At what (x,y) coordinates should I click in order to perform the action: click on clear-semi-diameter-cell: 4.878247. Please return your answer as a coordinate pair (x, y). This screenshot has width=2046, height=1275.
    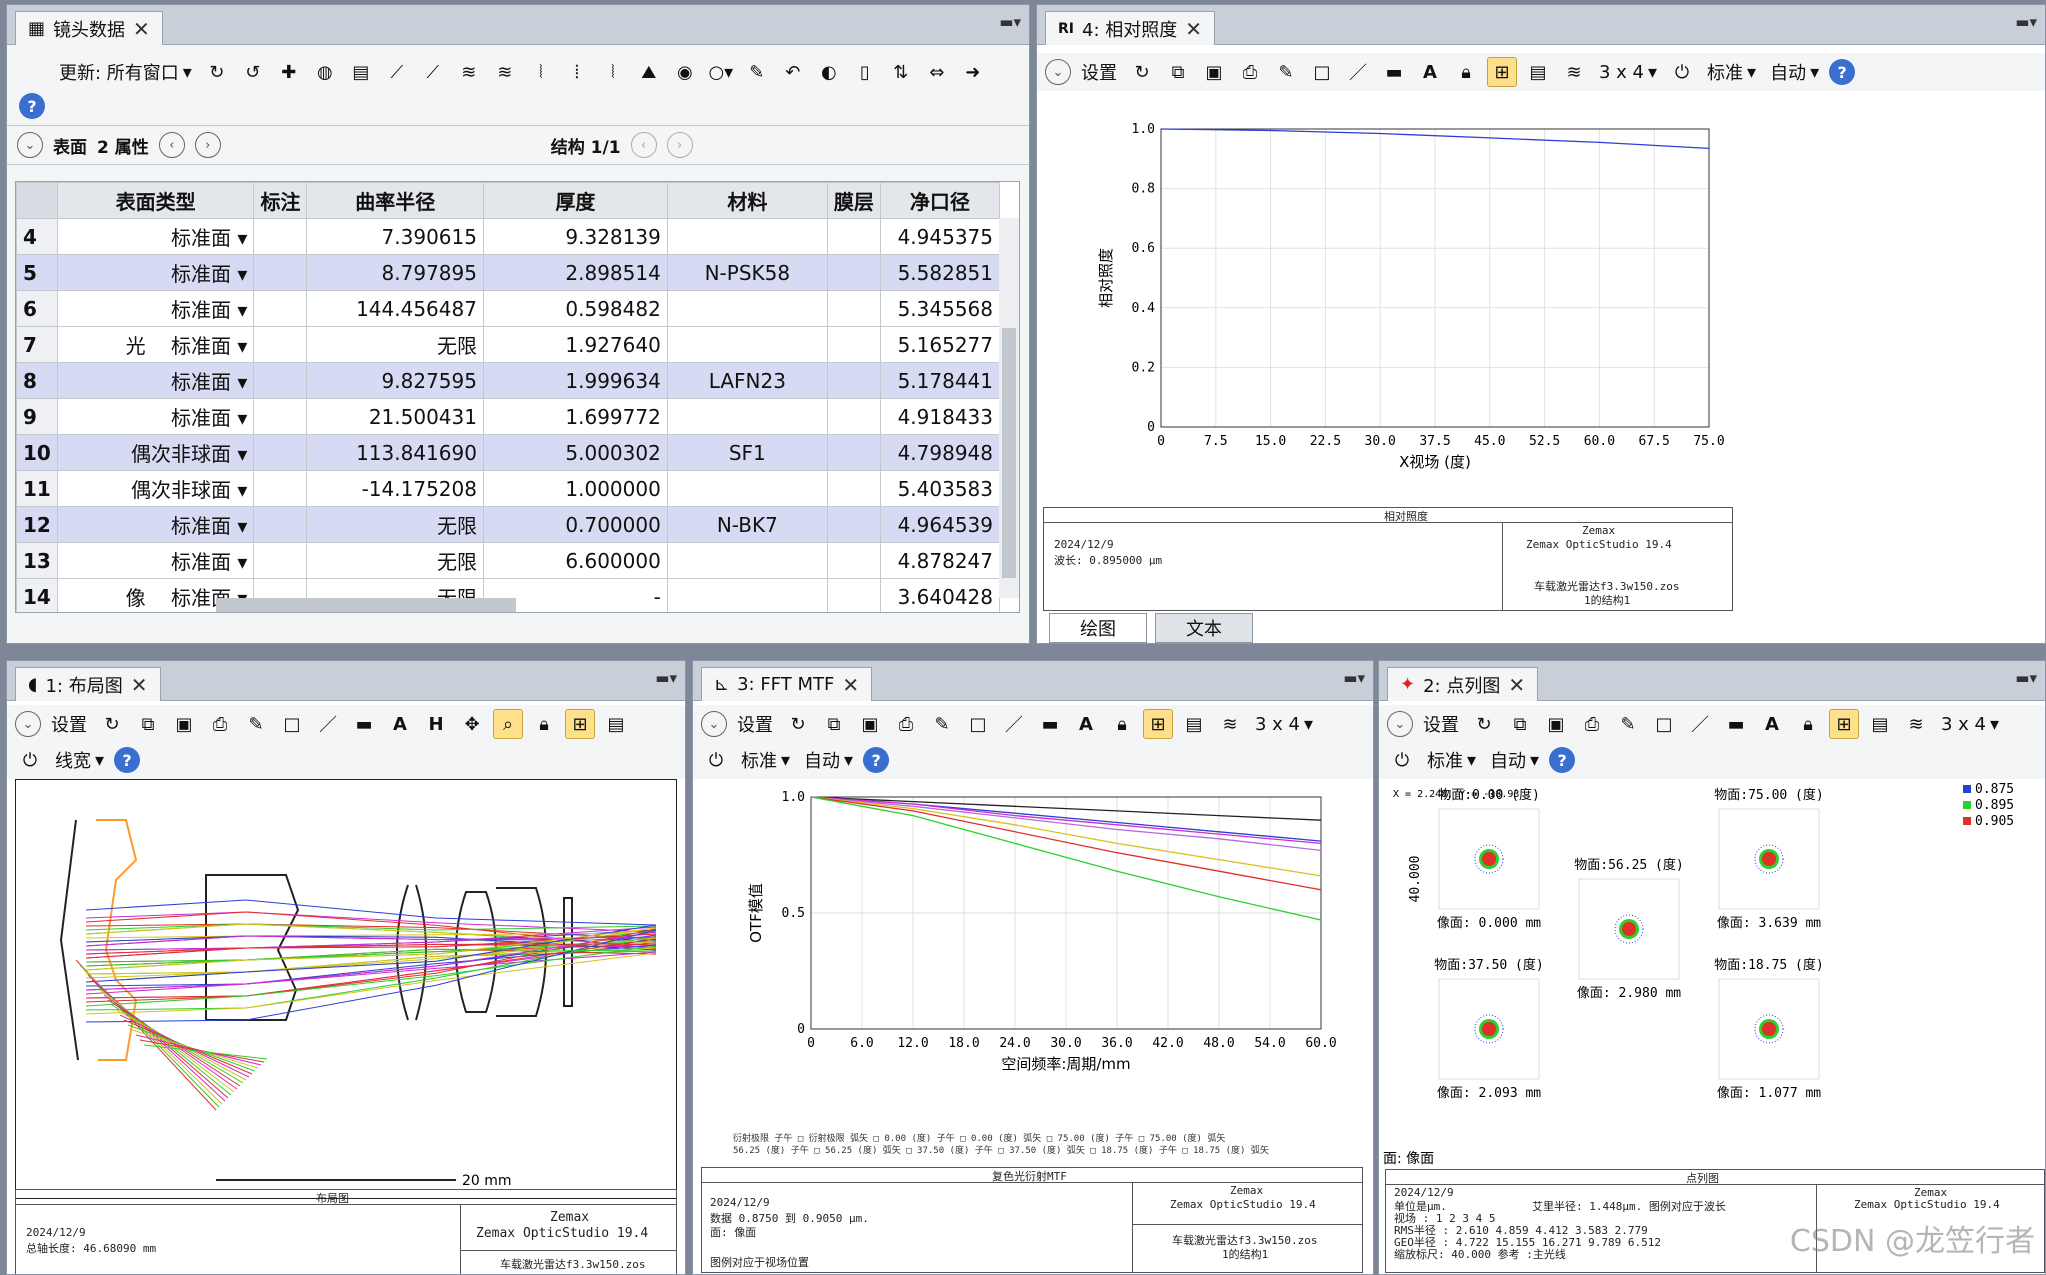
    Looking at the image, I should click on (940, 560).